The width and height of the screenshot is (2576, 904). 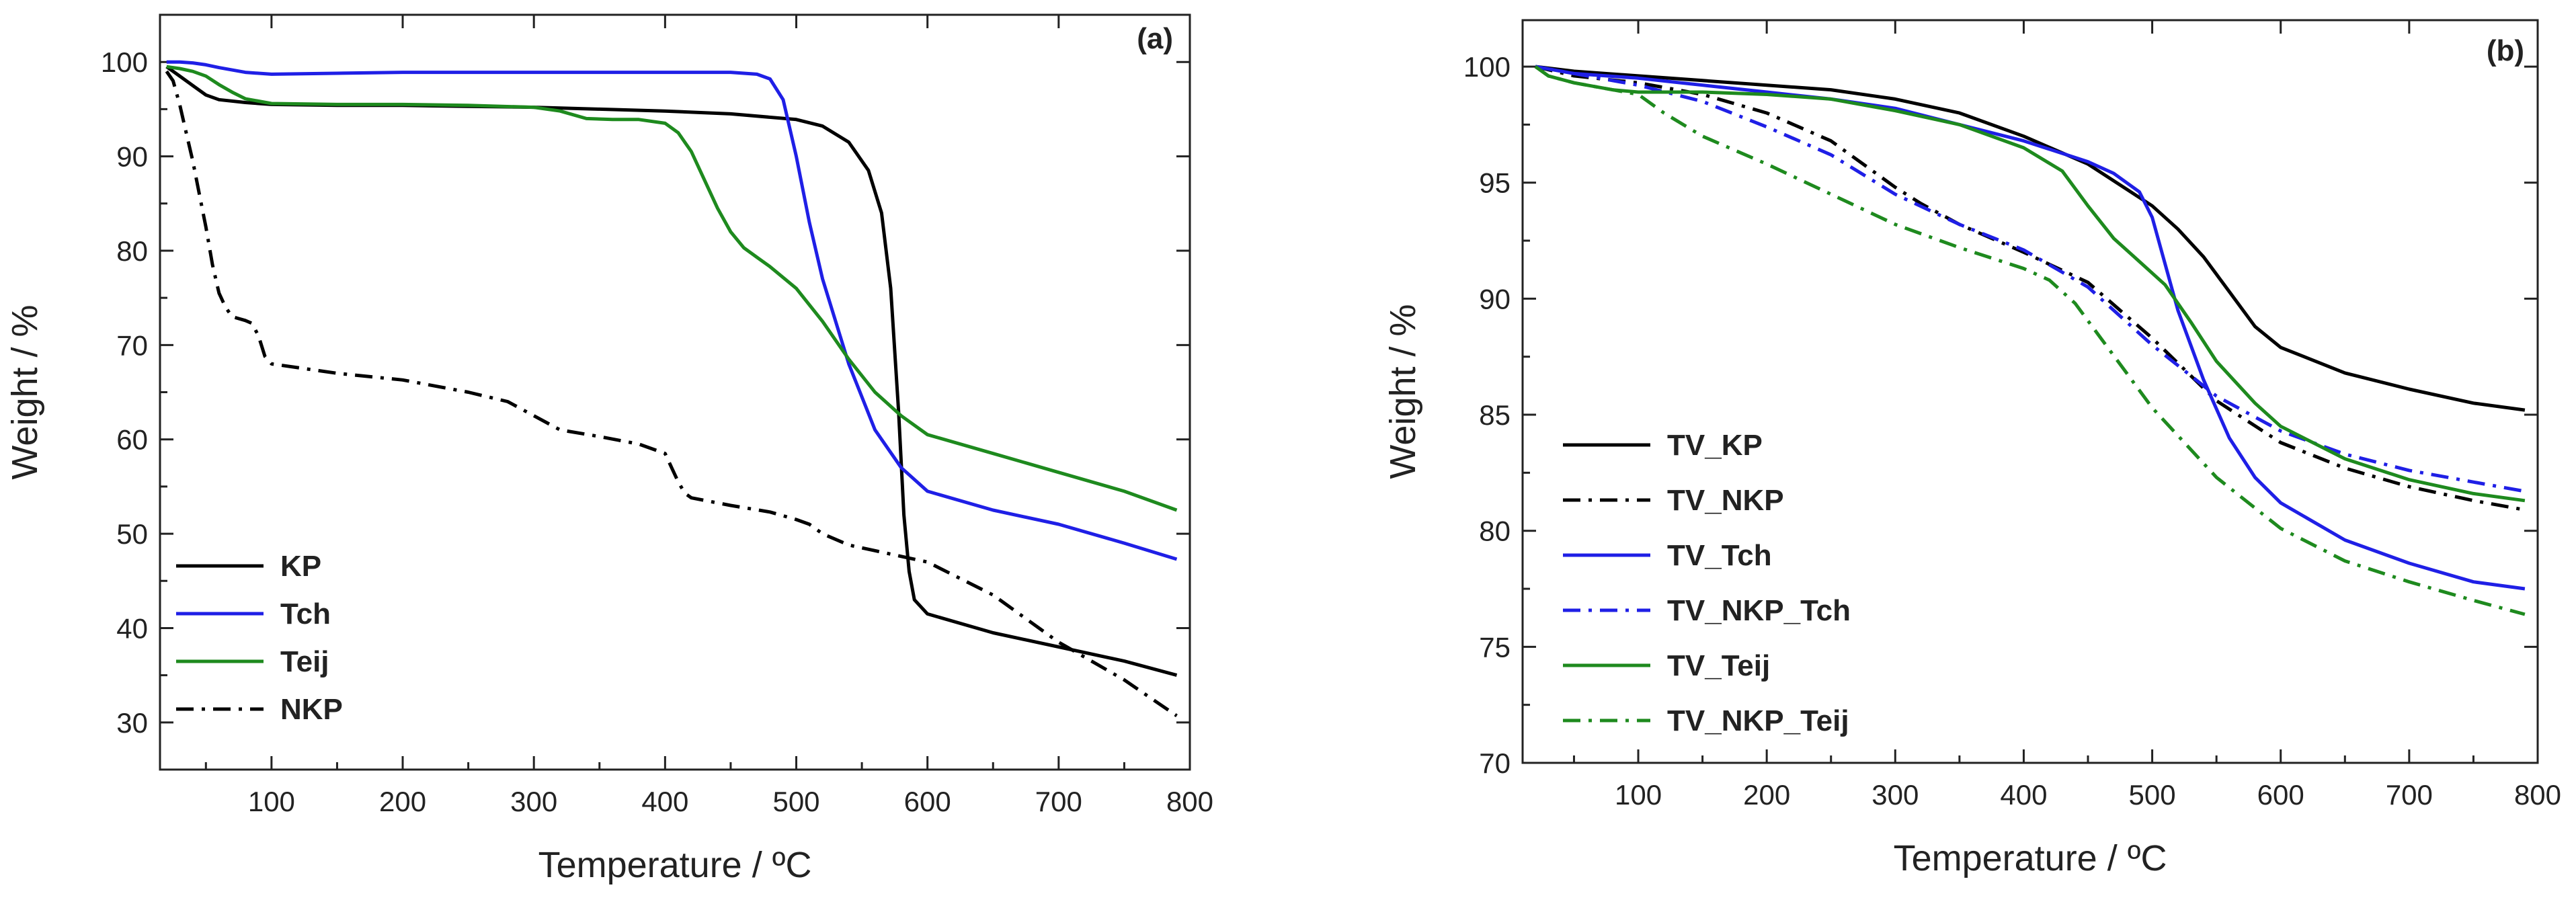 I want to click on legend-label: Tch, so click(x=305, y=614).